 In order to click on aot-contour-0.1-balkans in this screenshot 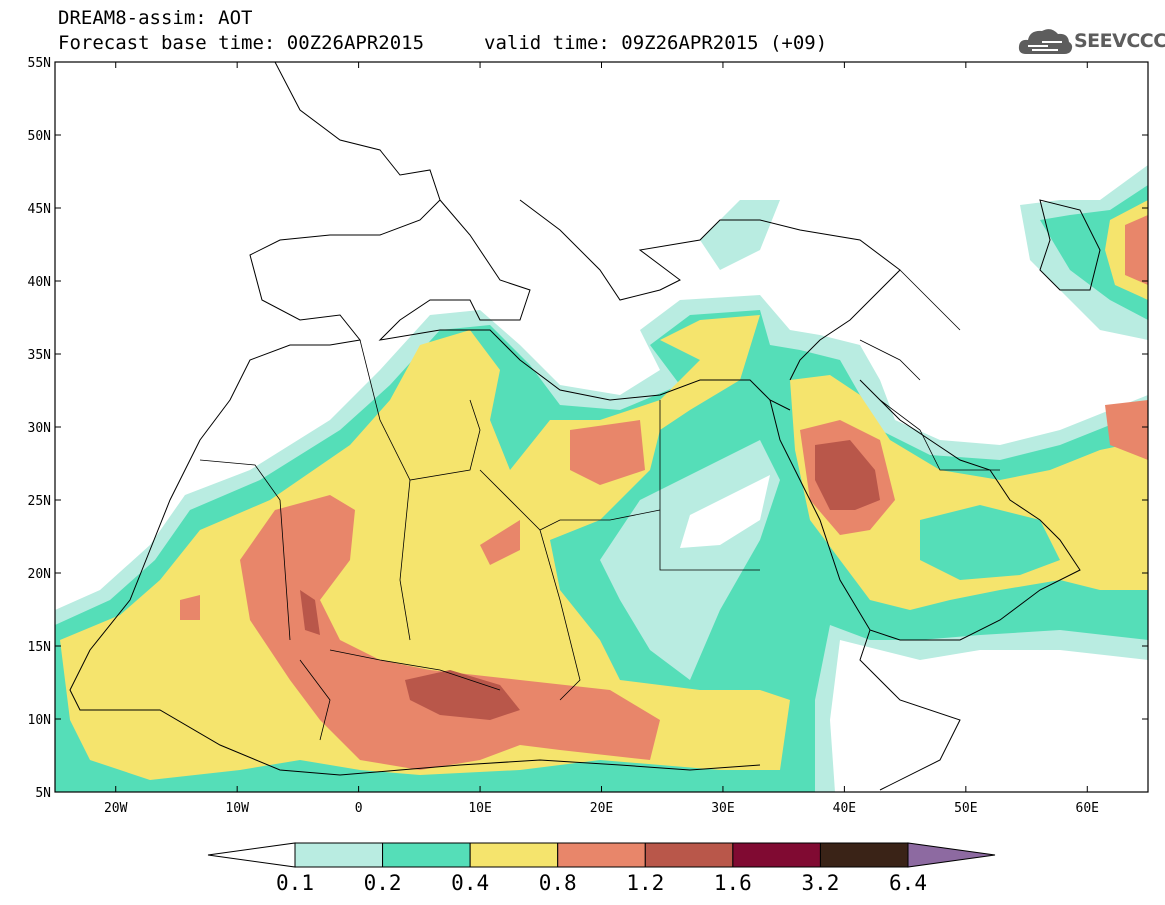, I will do `click(740, 235)`.